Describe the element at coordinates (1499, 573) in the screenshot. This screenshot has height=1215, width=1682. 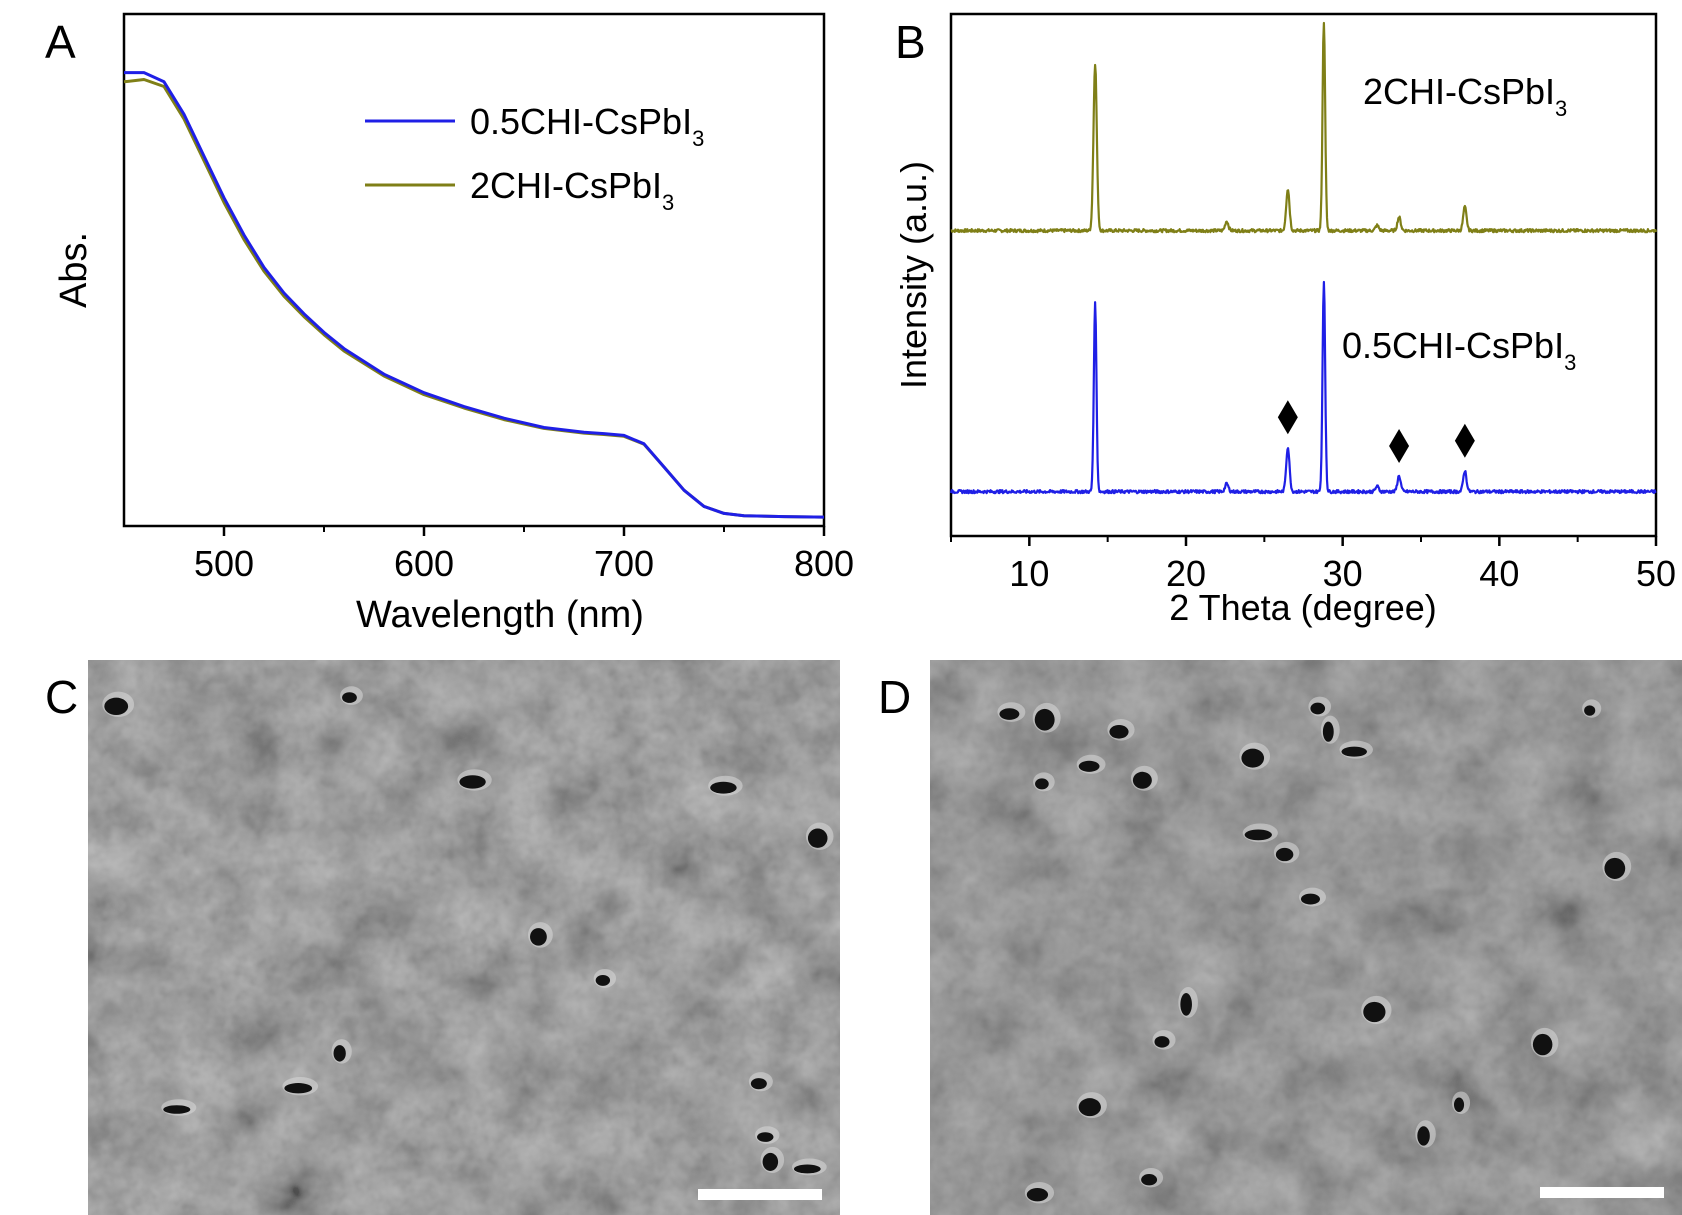
I see `b-x-tick-label: 40` at that location.